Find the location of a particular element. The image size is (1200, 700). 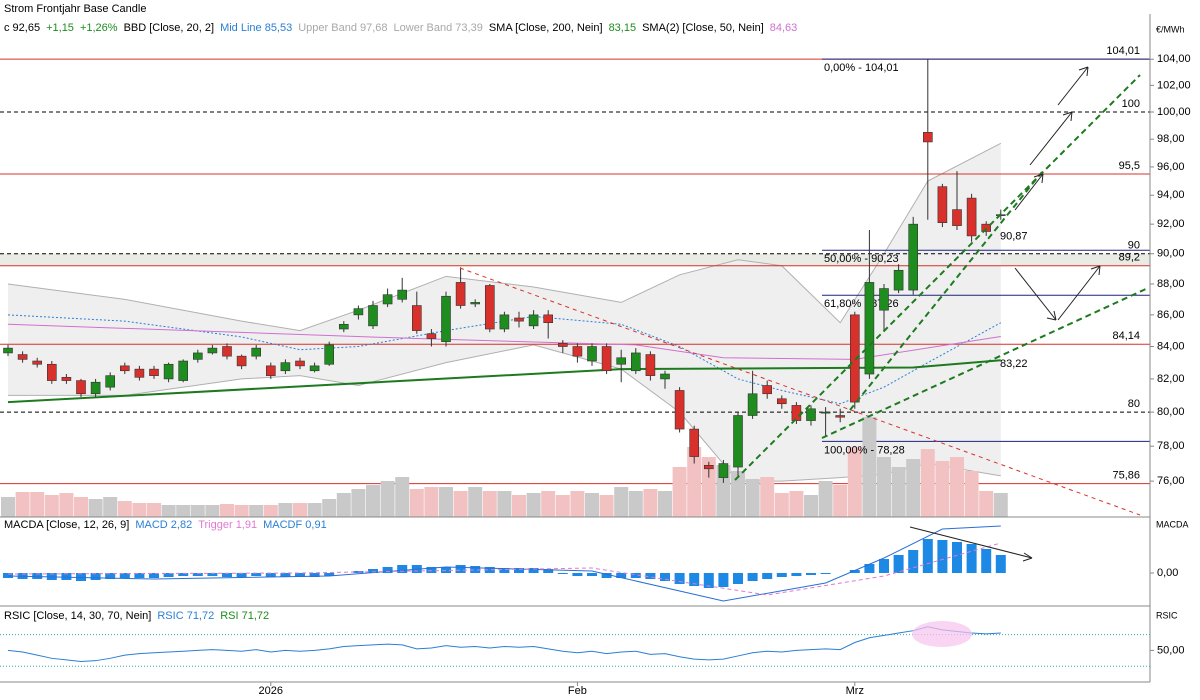

y-tick-label: 78,00 is located at coordinates (1171, 446).